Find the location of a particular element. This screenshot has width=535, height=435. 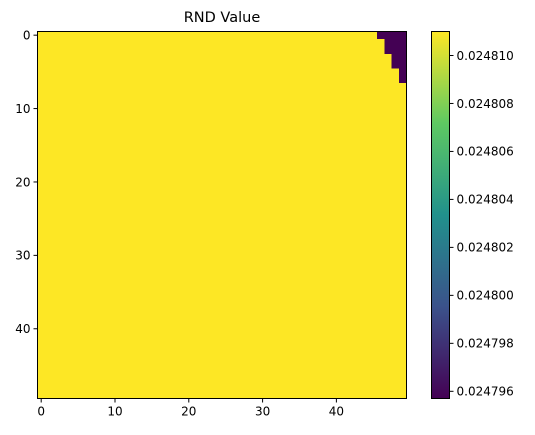

colorbar-tick-label: 0.024808 is located at coordinates (485, 104).